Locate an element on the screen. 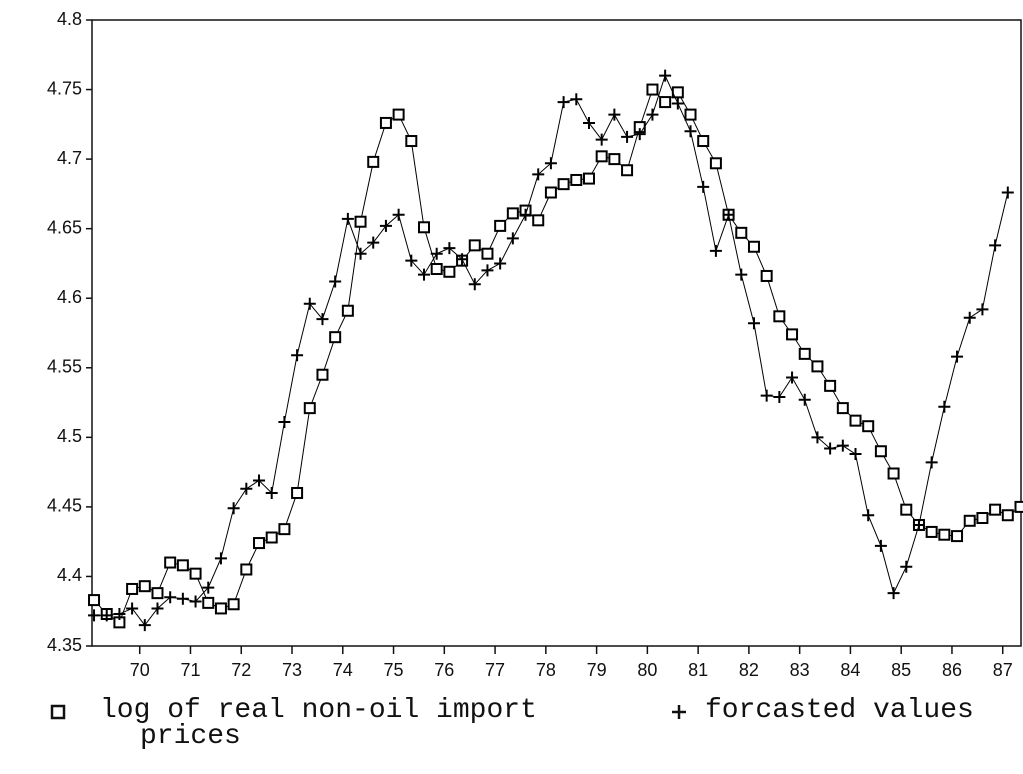 This screenshot has width=1023, height=774. legend-label: log of real non-oil import prices is located at coordinates (318, 723).